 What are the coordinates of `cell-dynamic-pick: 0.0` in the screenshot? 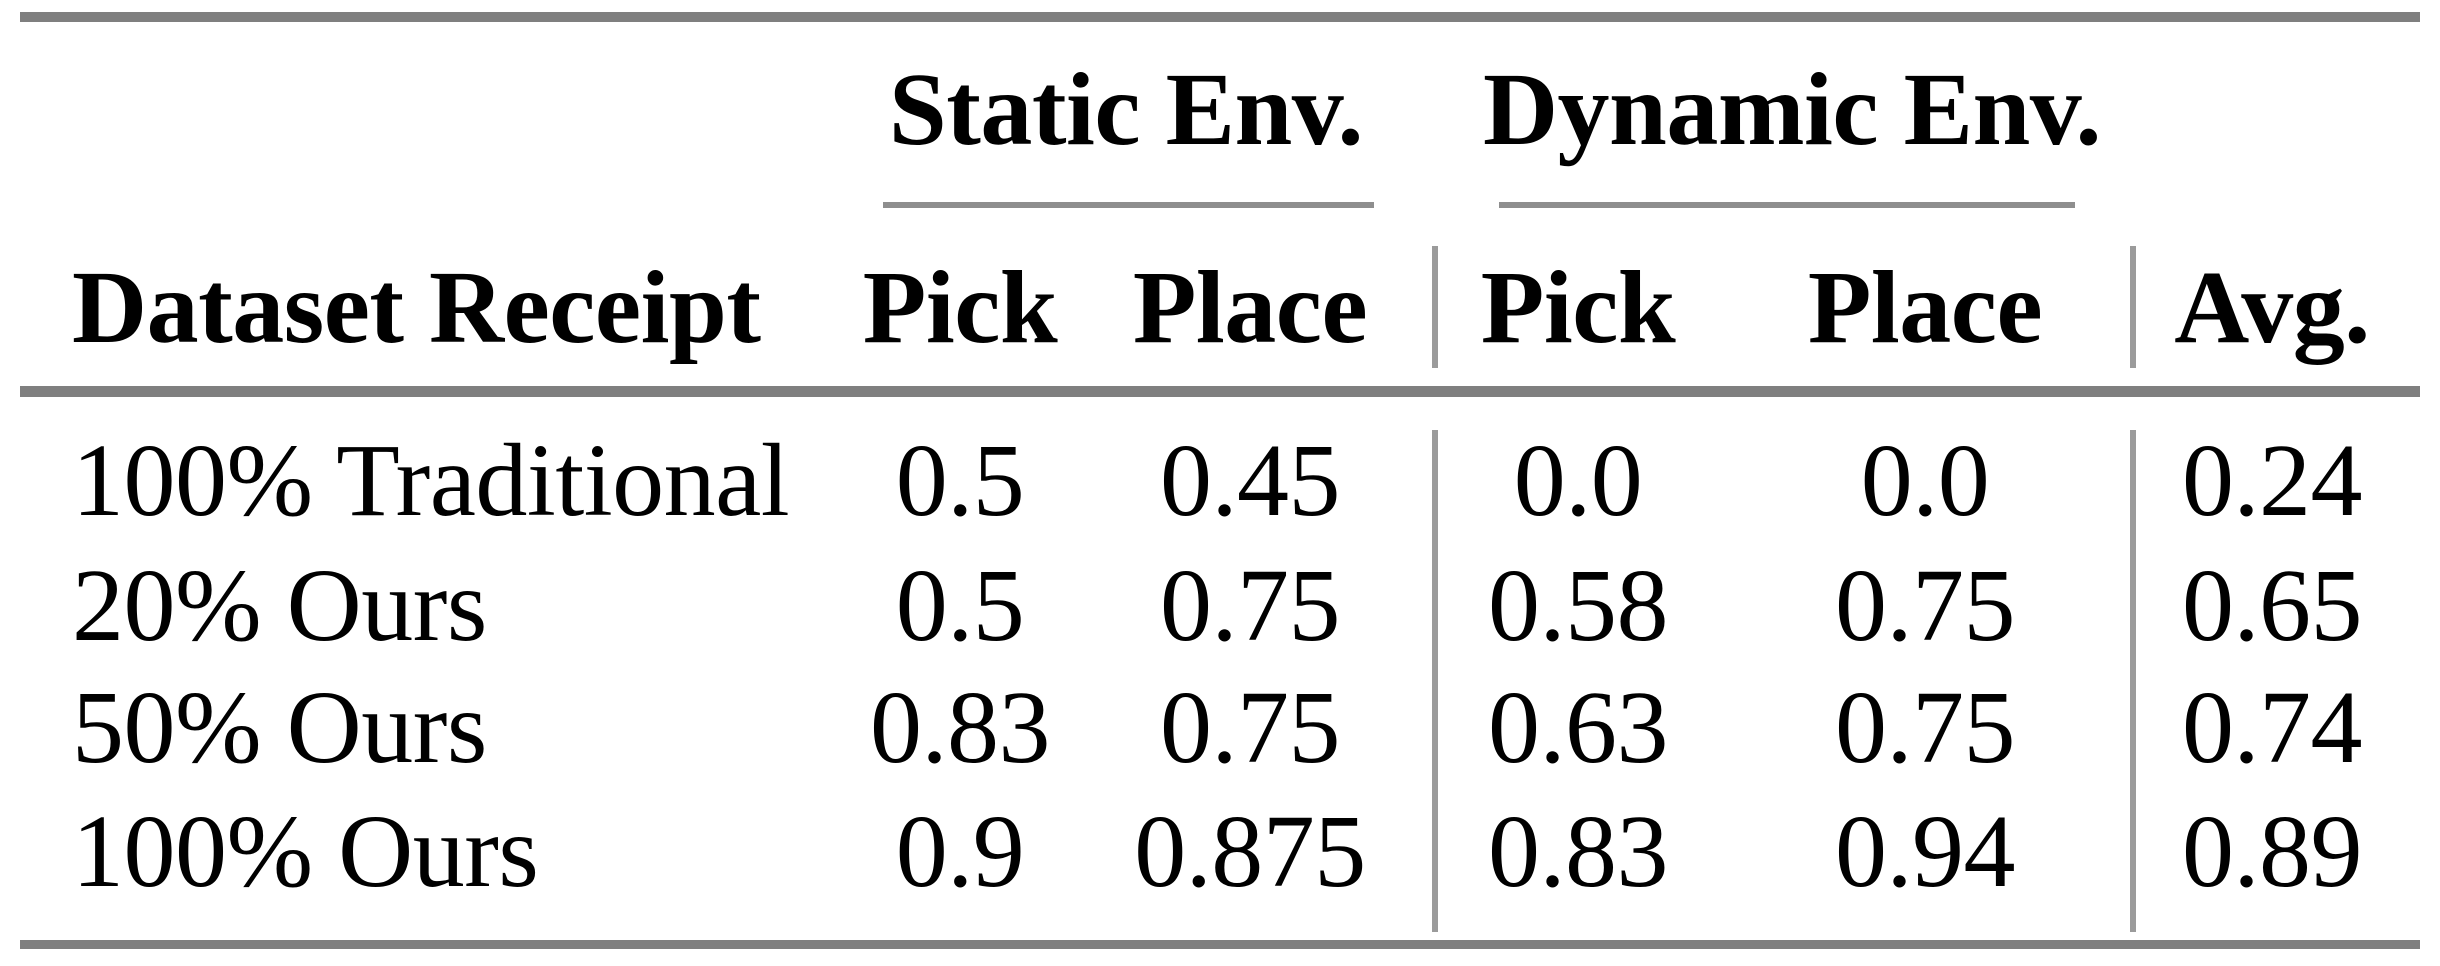 It's located at (1578, 480).